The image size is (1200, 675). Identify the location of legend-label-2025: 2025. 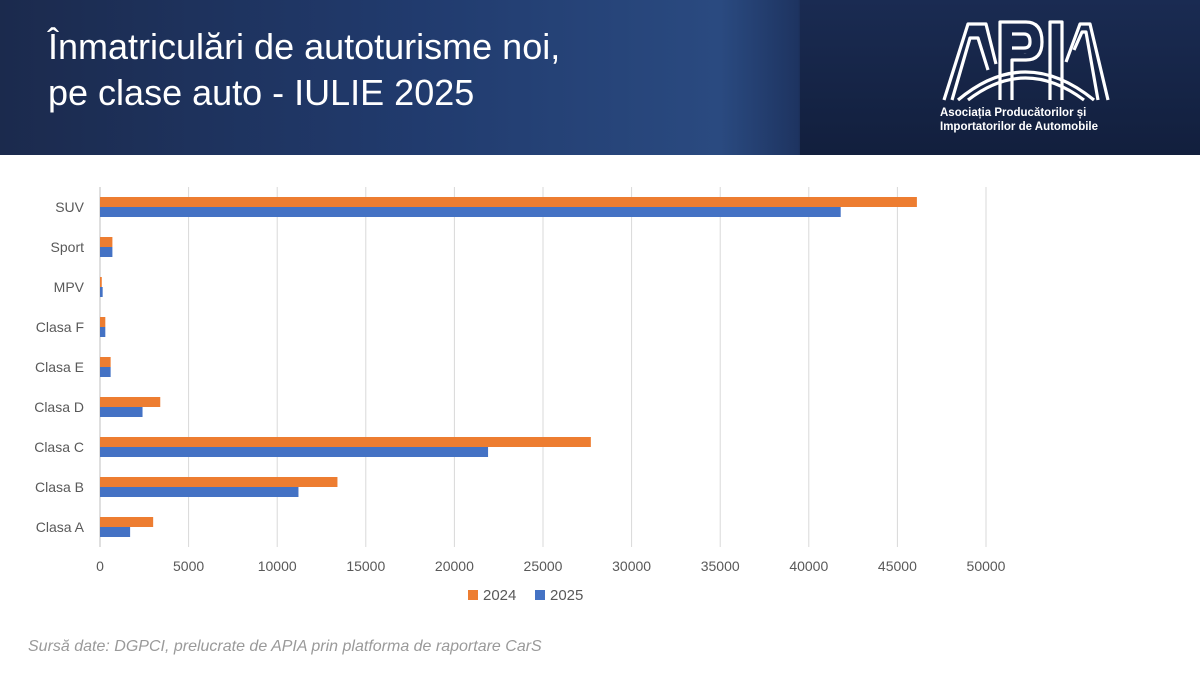
(566, 595).